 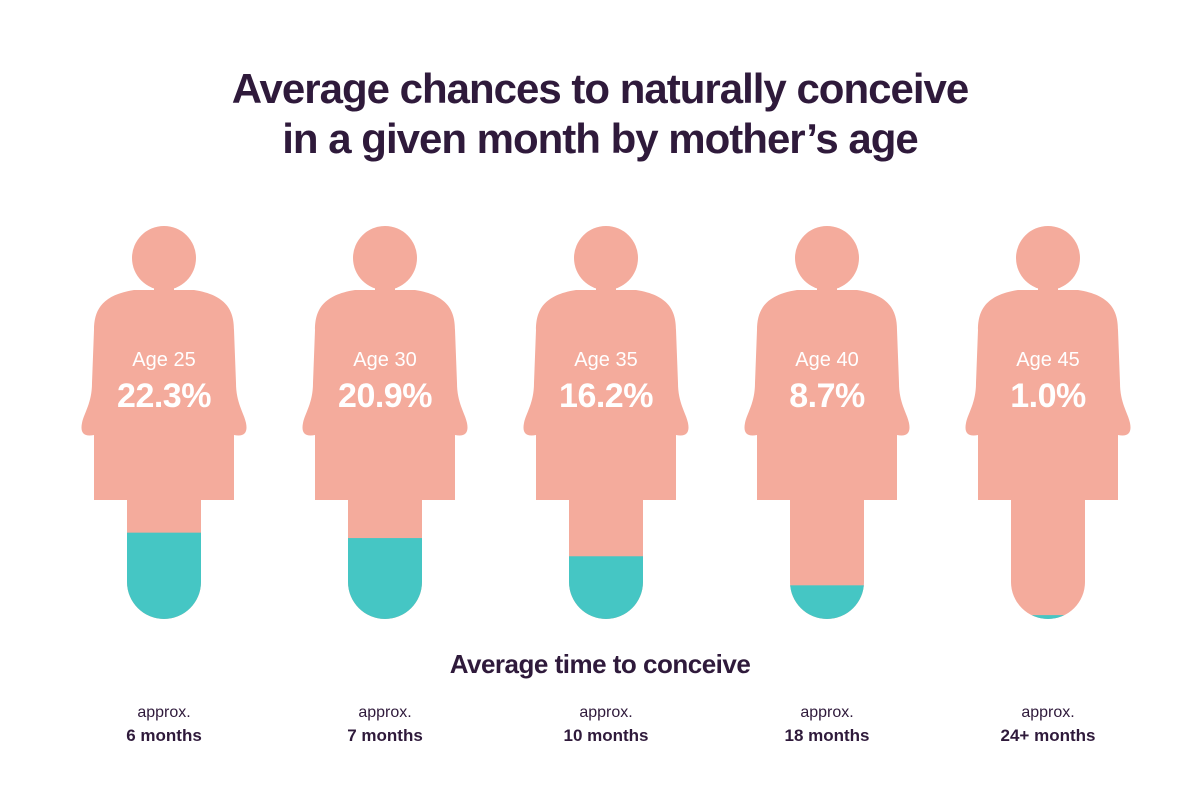 I want to click on time-to-conceive-item: approx. 10 months, so click(x=606, y=726).